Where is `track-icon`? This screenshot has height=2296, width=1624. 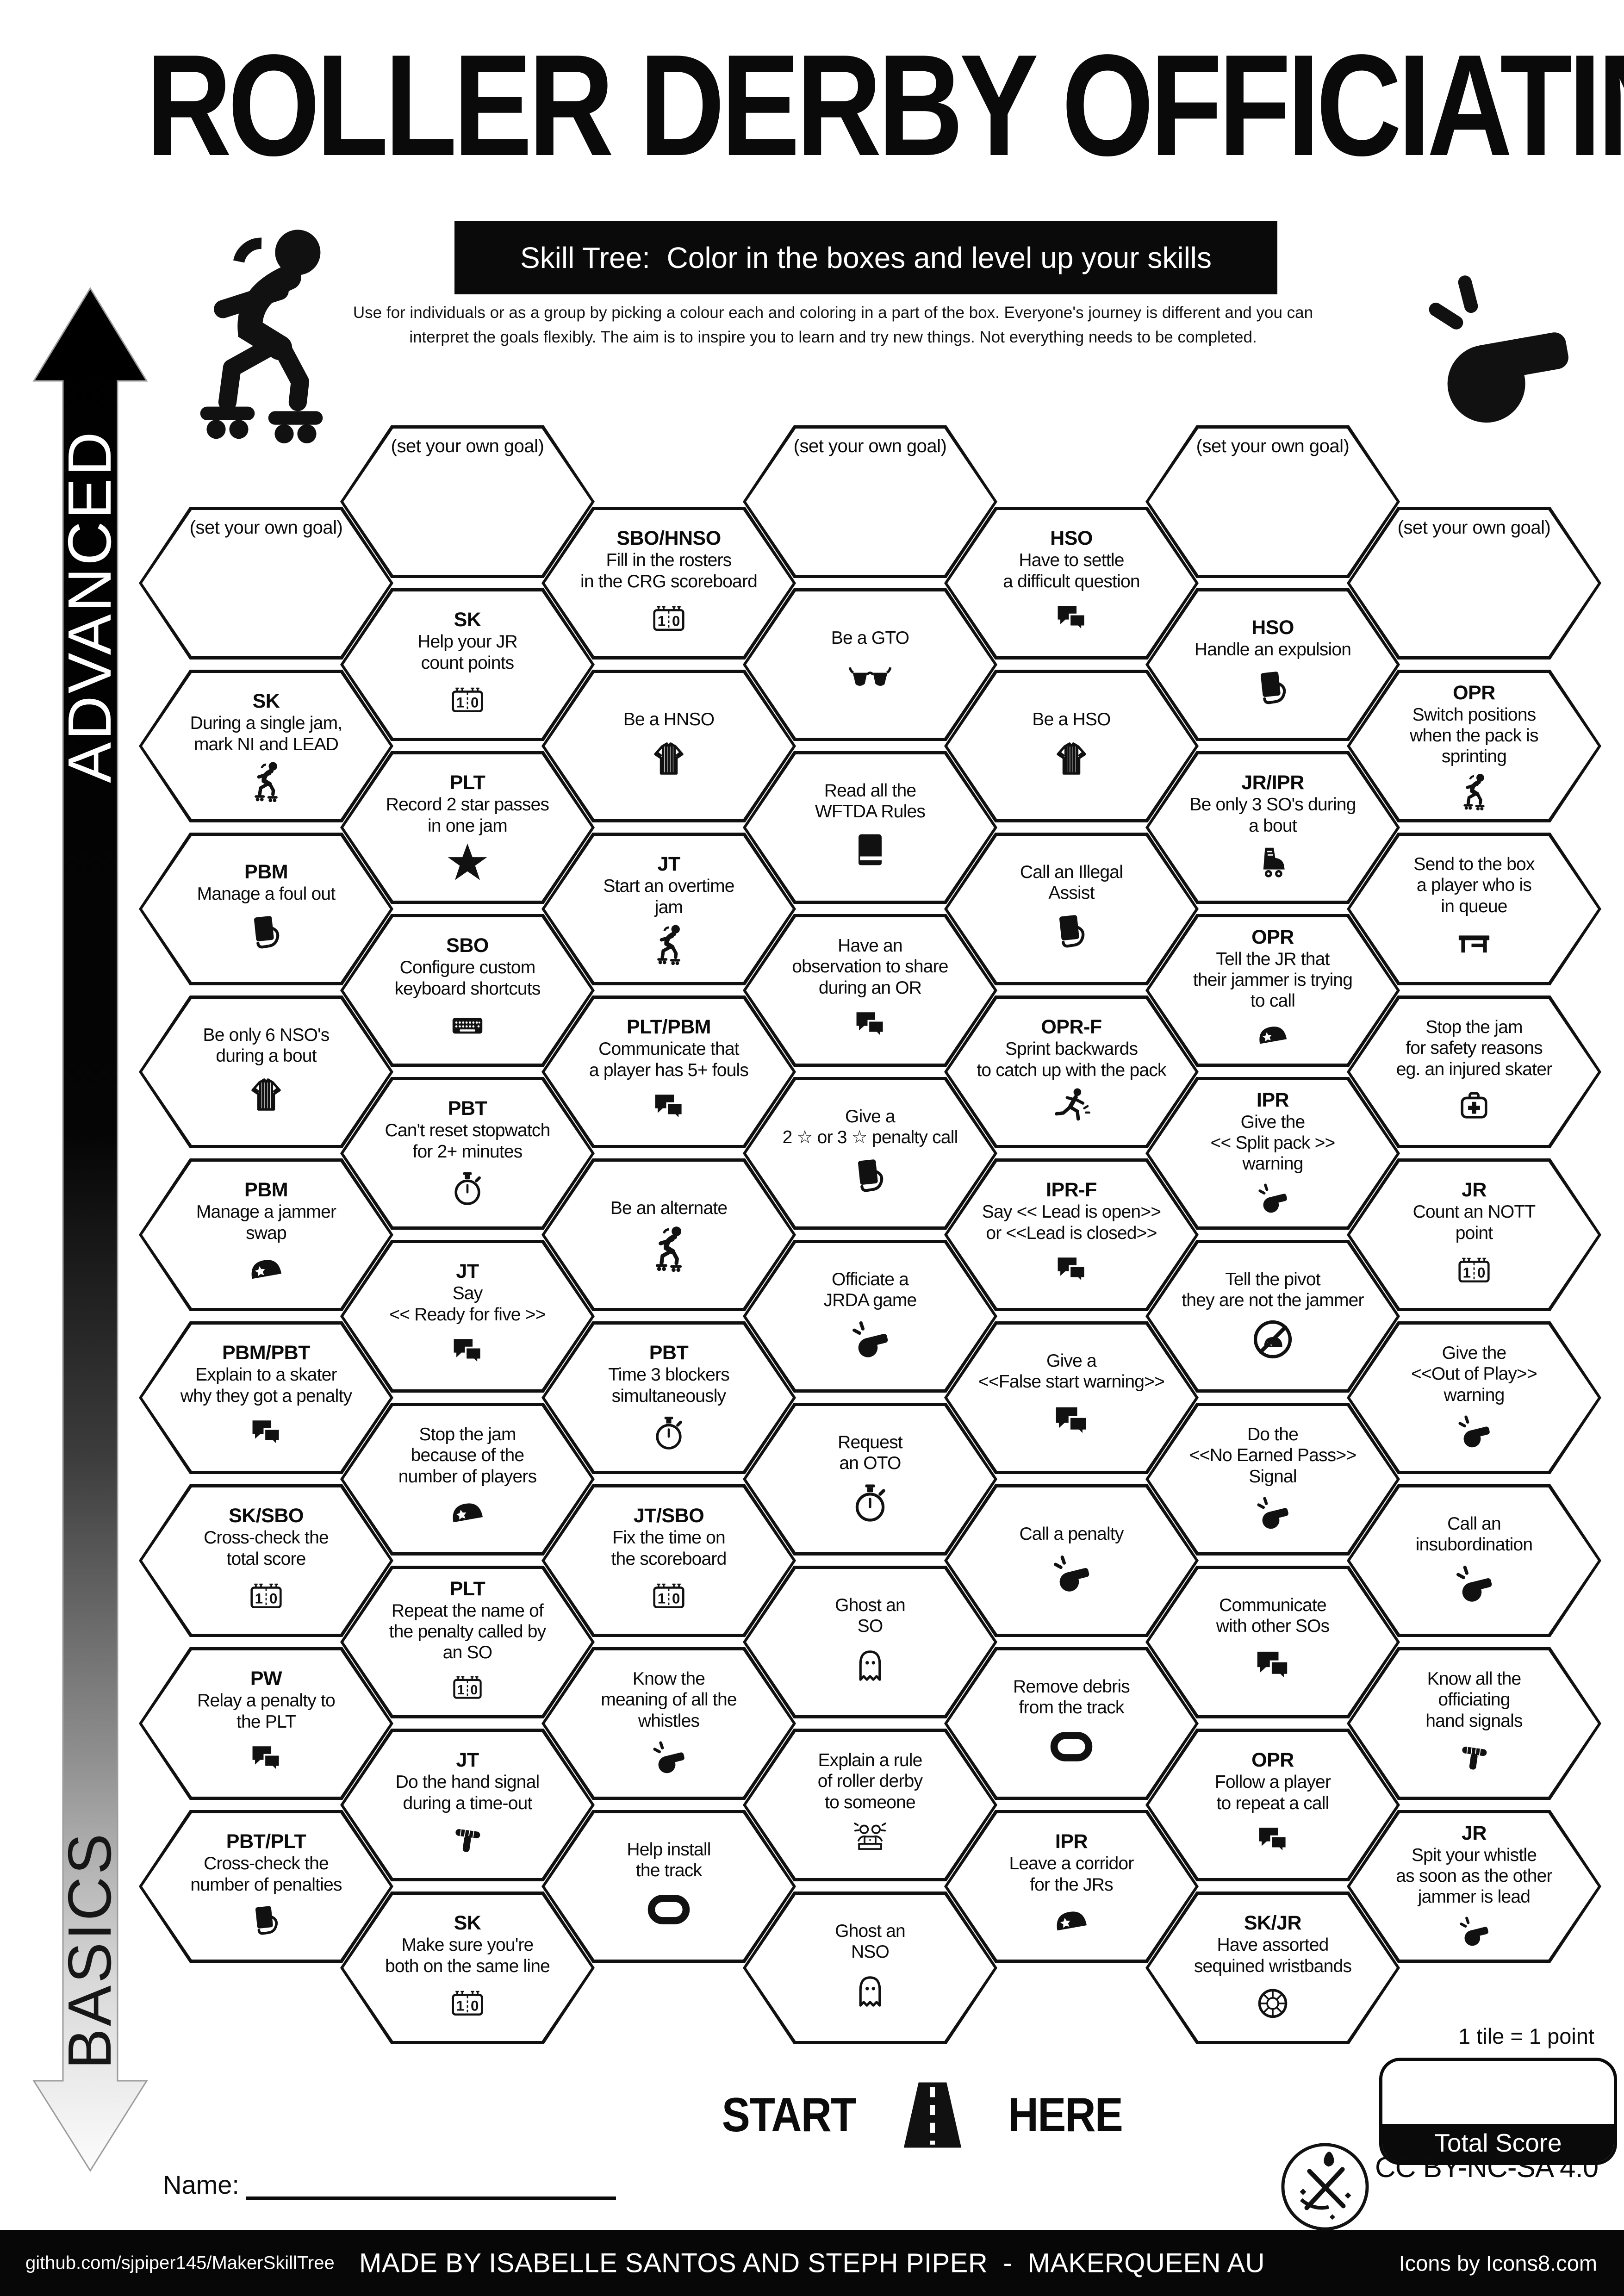
track-icon is located at coordinates (669, 1909).